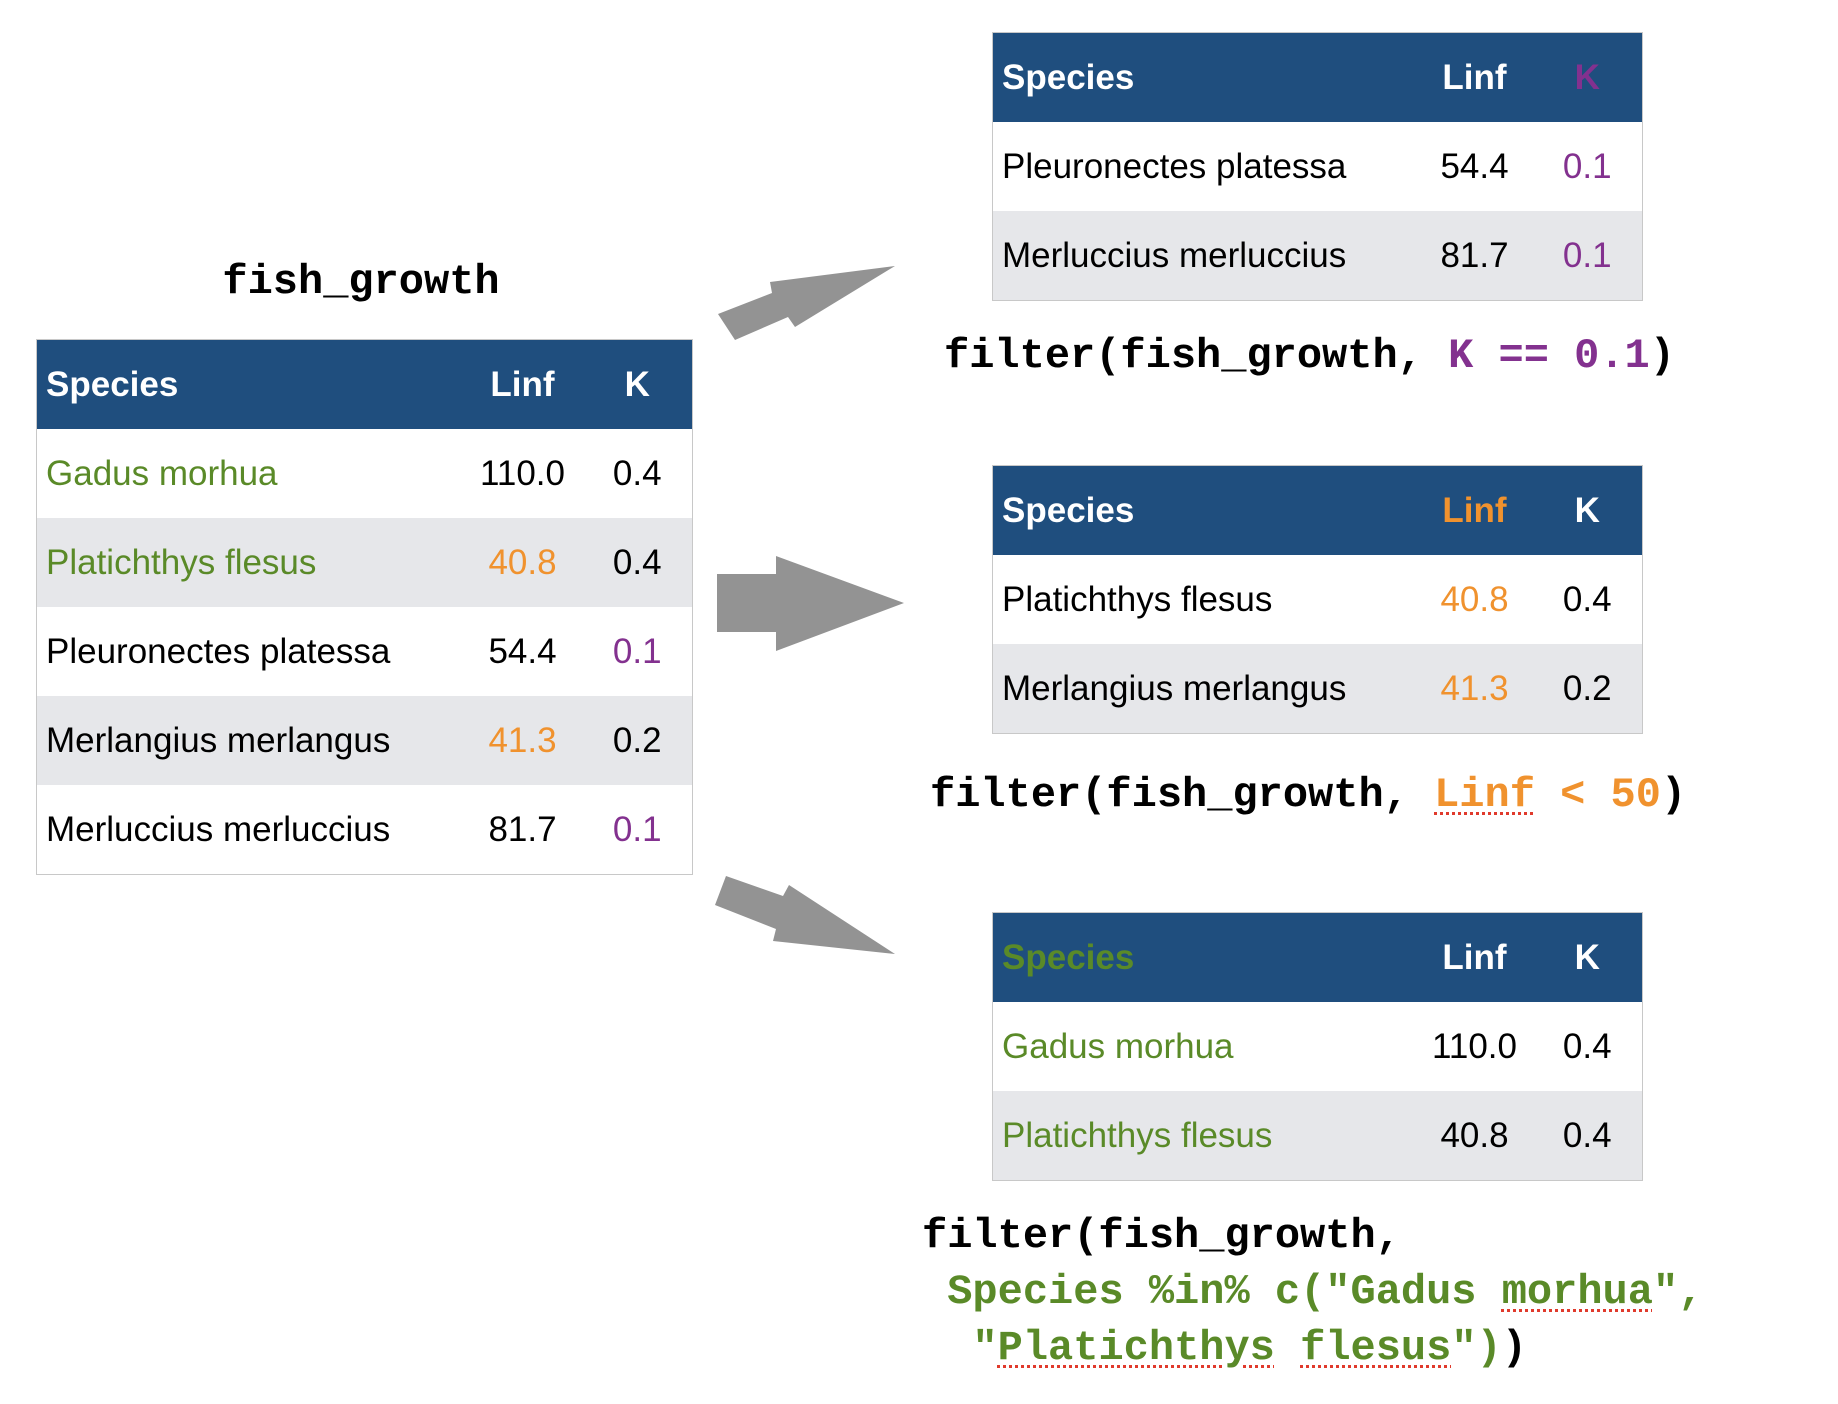  What do you see at coordinates (1287, 1348) in the screenshot?
I see `code-space` at bounding box center [1287, 1348].